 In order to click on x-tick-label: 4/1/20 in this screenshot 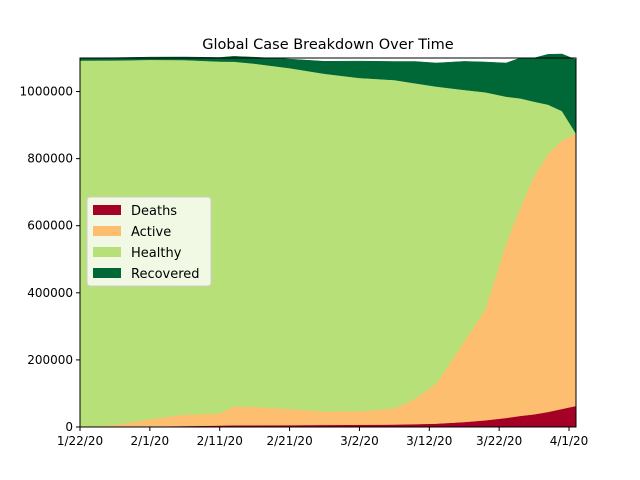, I will do `click(569, 441)`.